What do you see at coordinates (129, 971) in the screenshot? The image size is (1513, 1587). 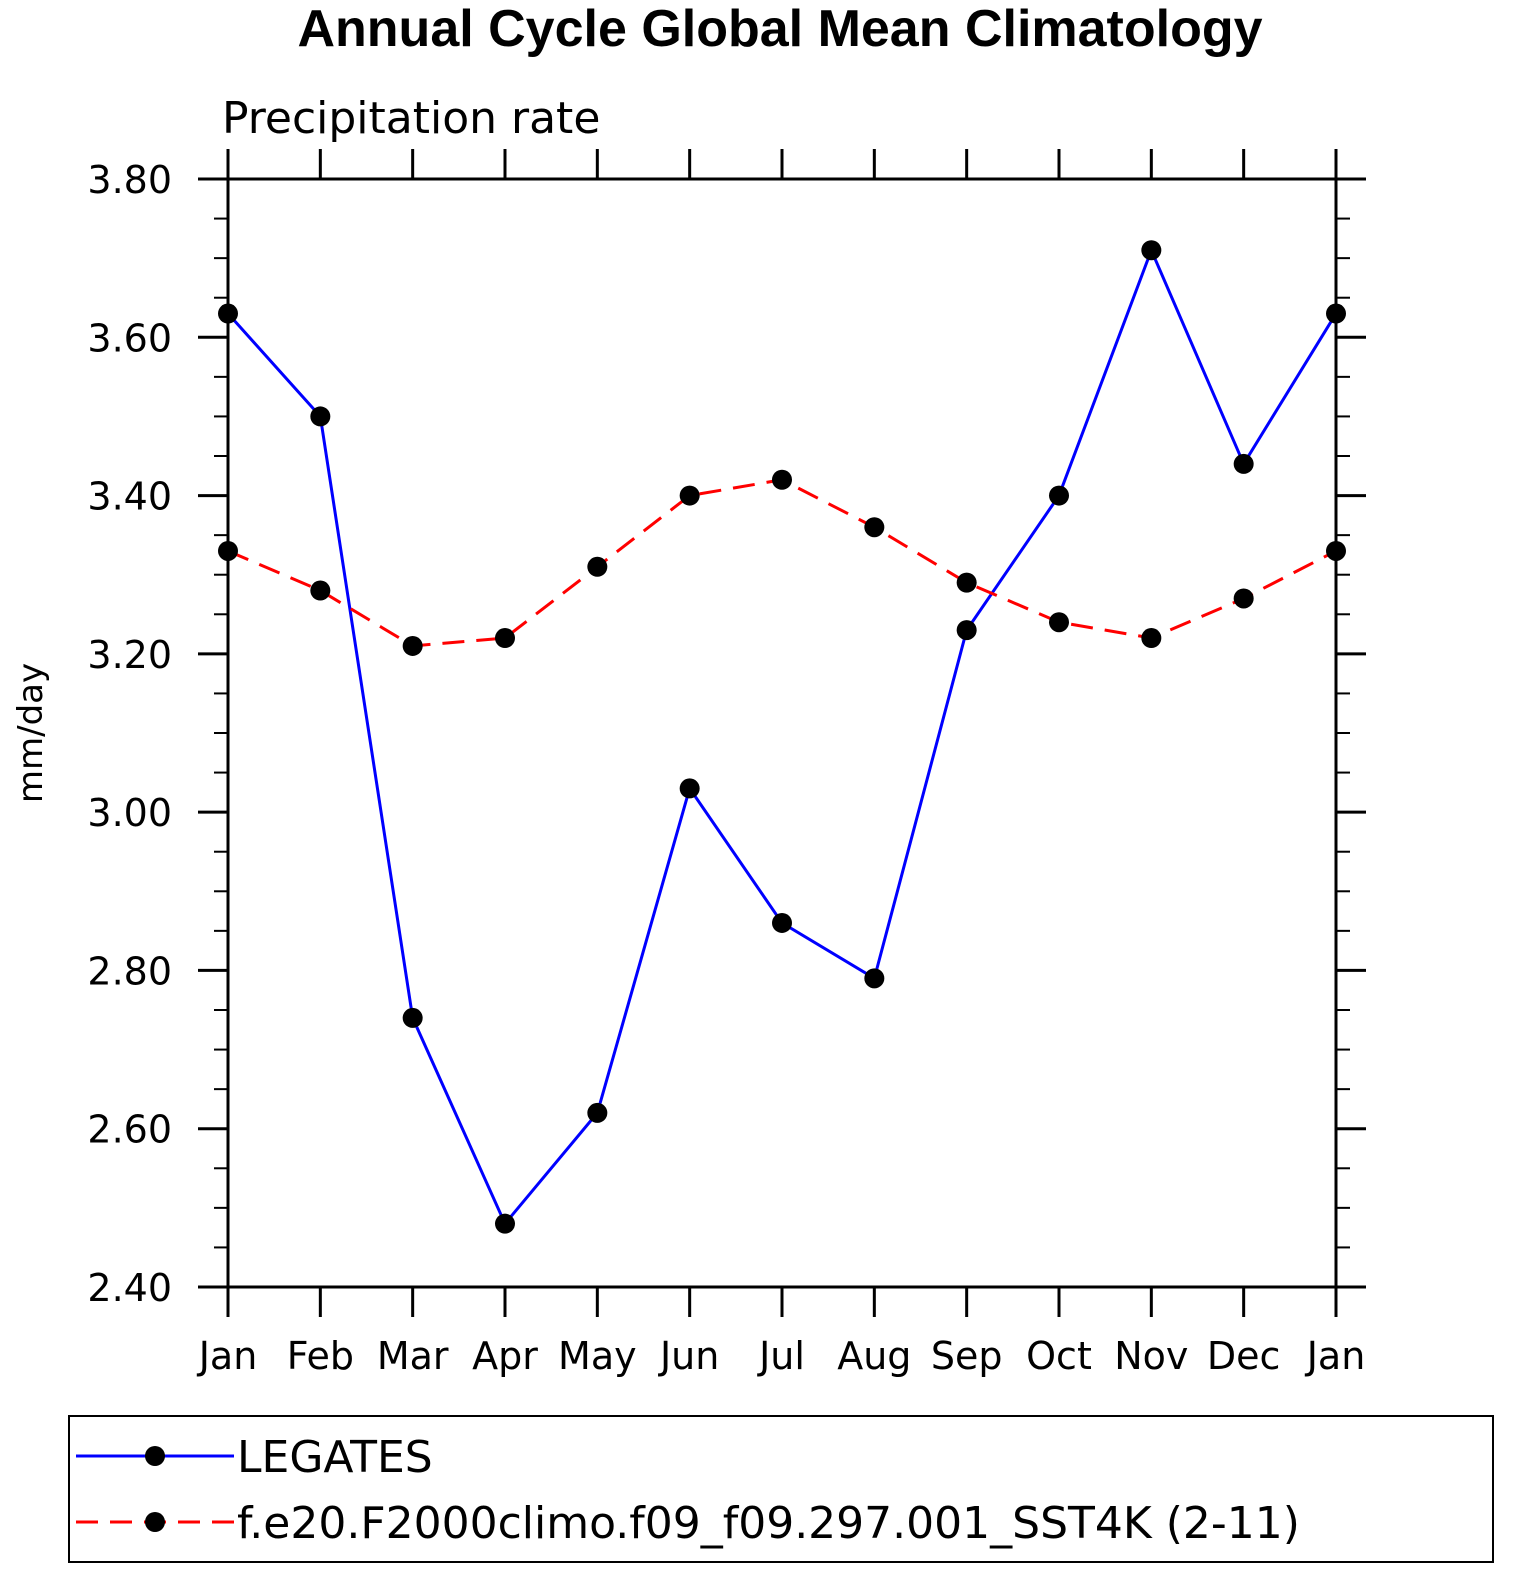 I see `y-tick-label: 2.80` at bounding box center [129, 971].